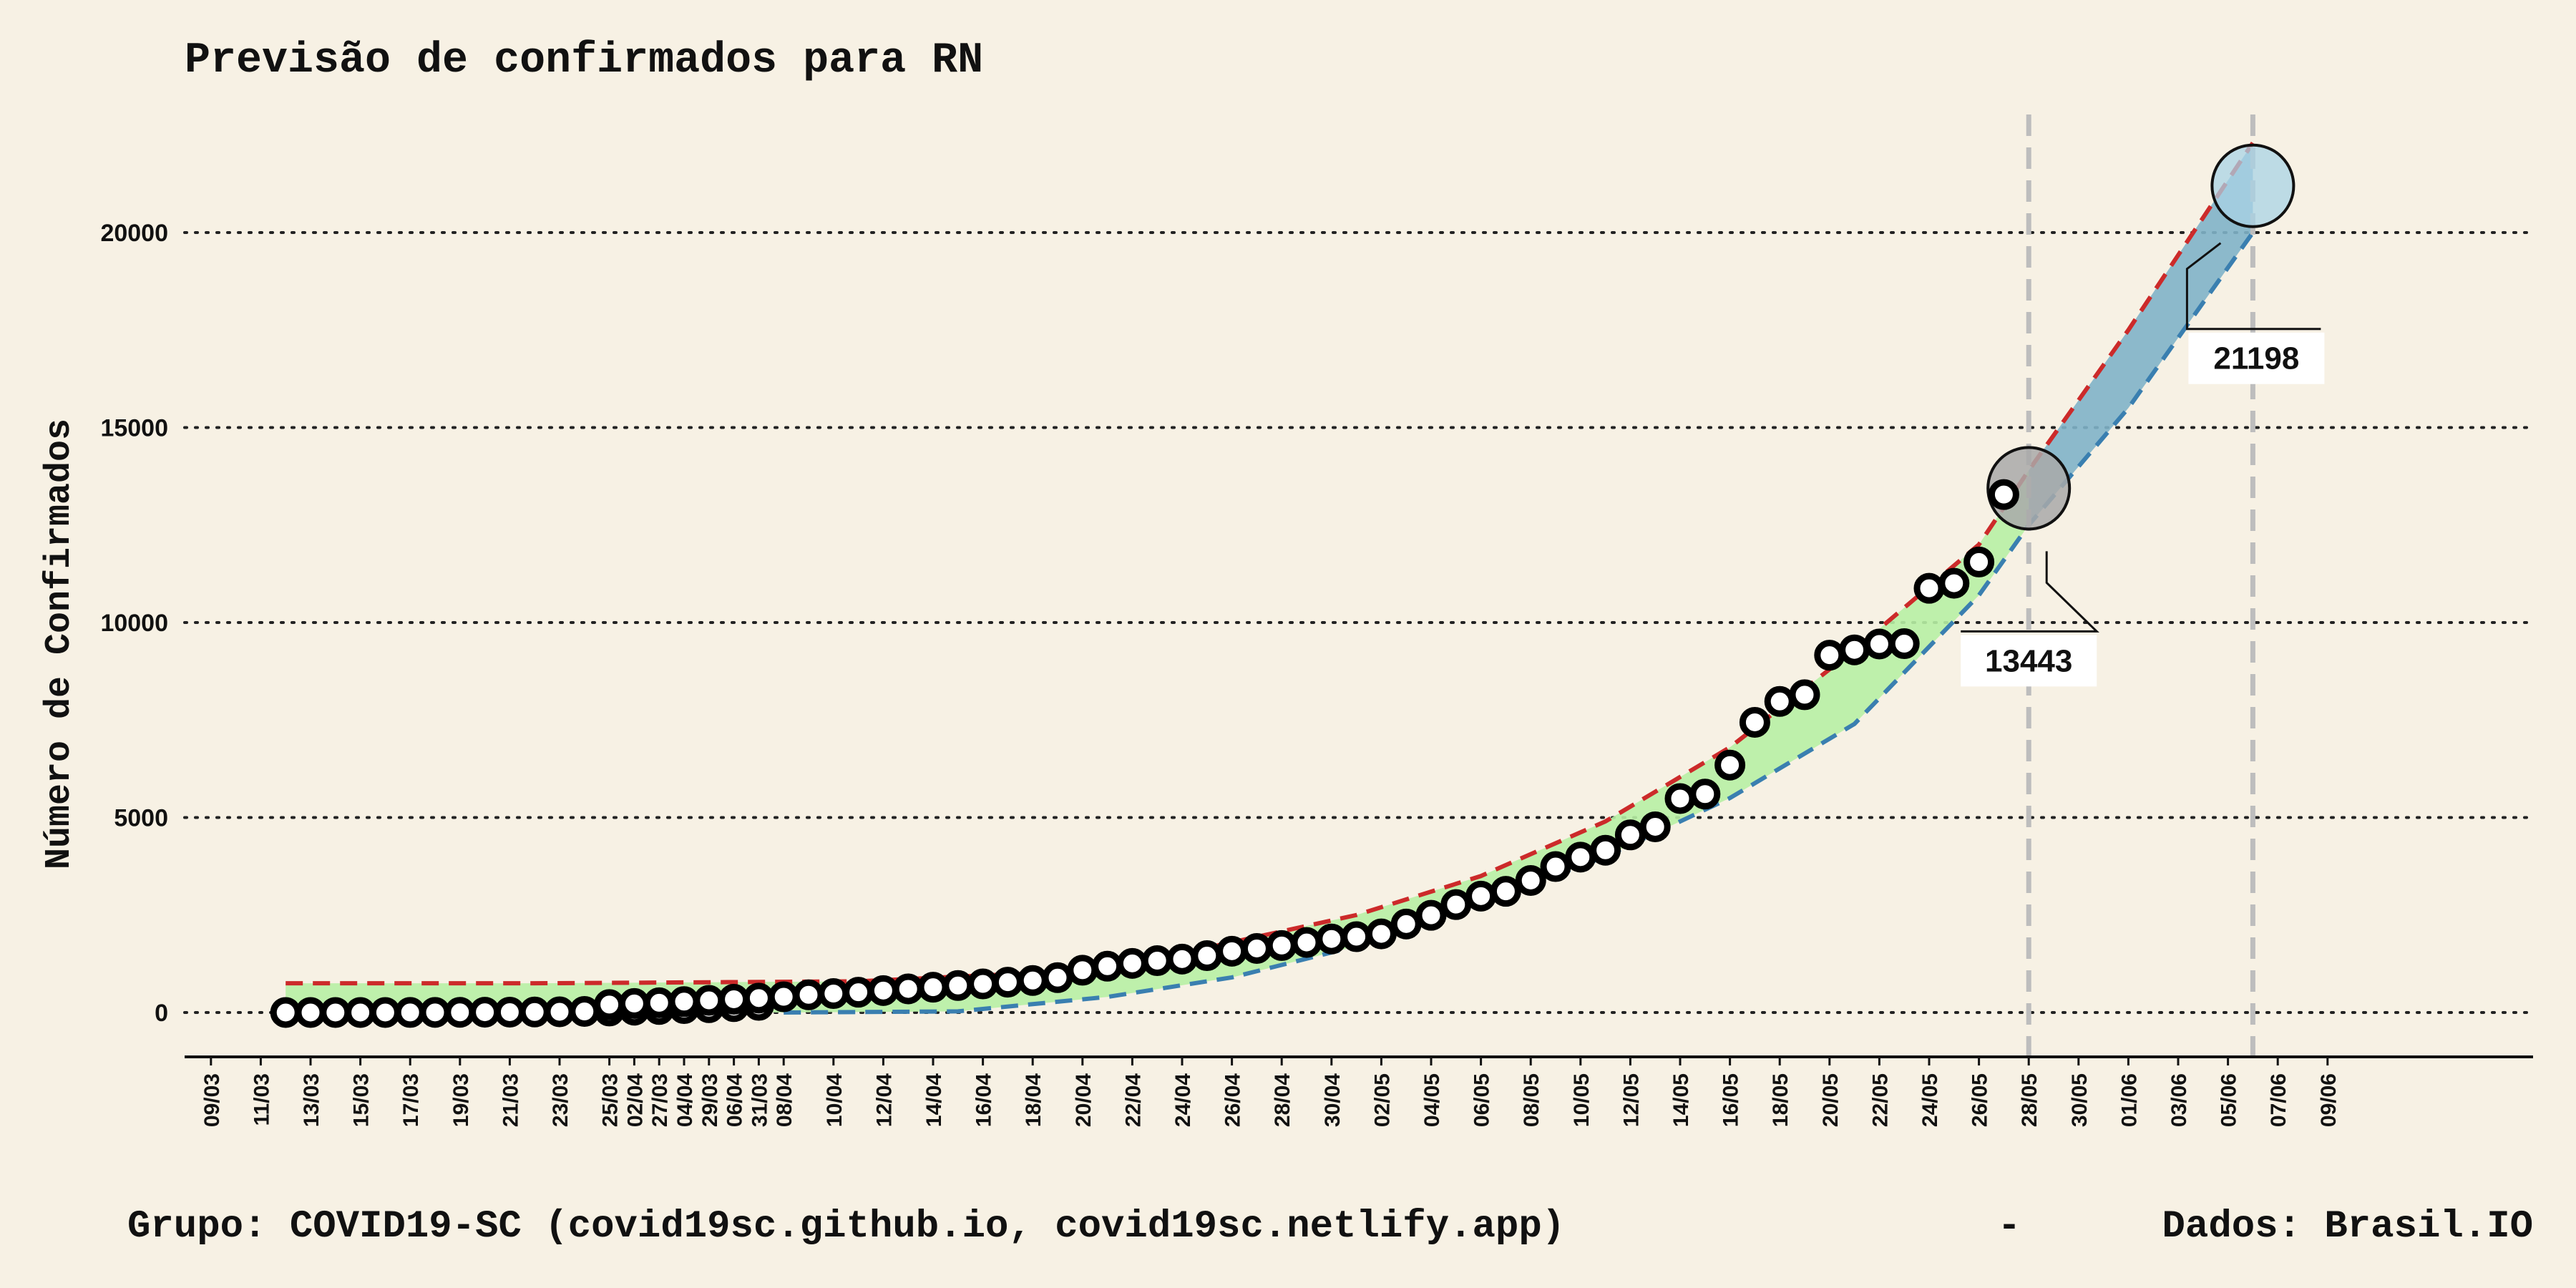  What do you see at coordinates (1780, 1100) in the screenshot?
I see `x-tick-label: 18/05` at bounding box center [1780, 1100].